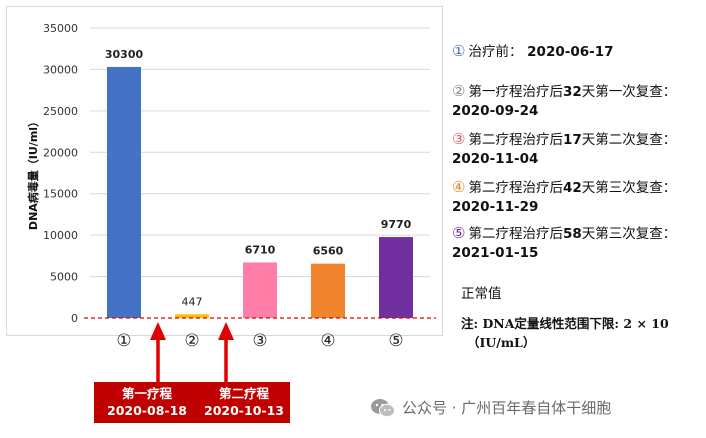 The height and width of the screenshot is (438, 706). I want to click on legend-date-3: 2020-11-04, so click(495, 159).